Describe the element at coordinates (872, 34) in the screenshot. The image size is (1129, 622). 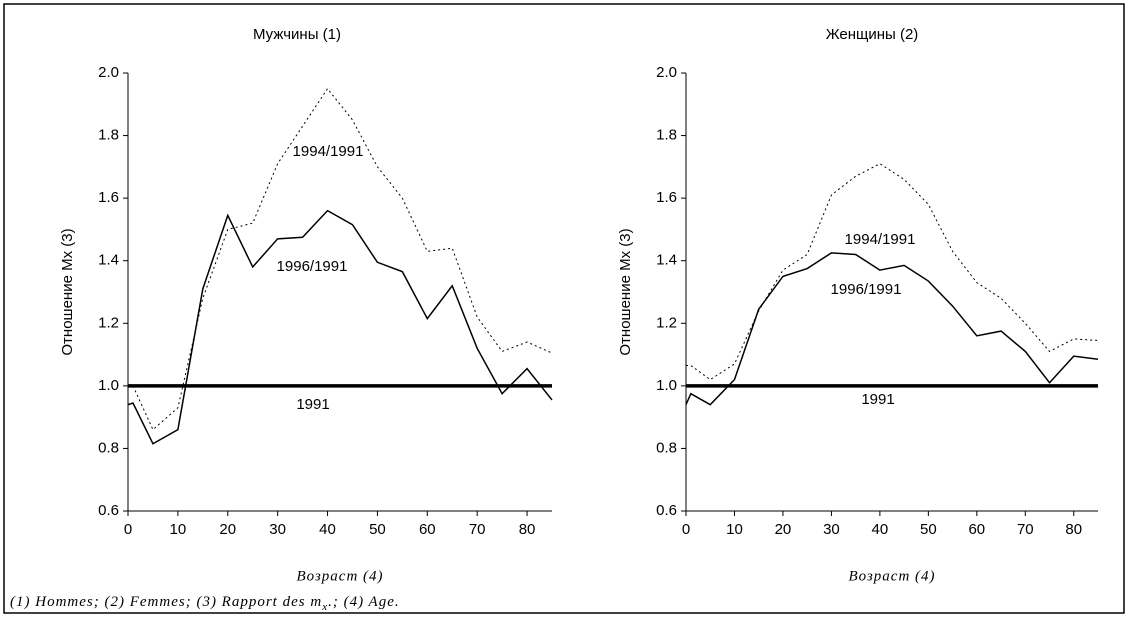
I see `chart-title: Женщины (2)` at that location.